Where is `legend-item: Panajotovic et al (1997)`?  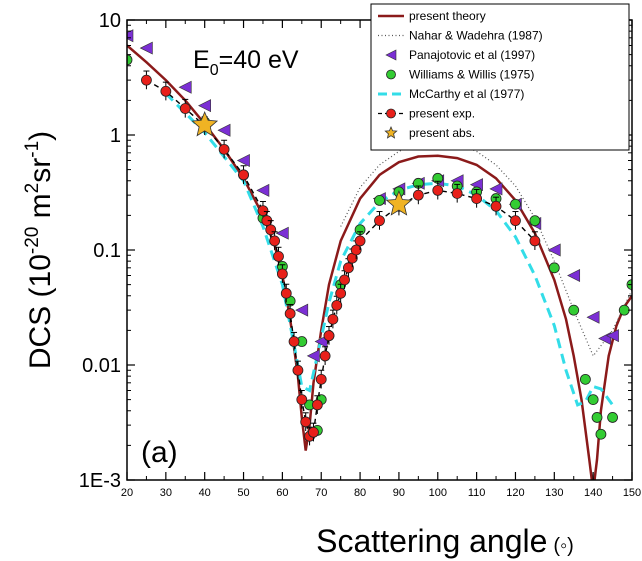
legend-item: Panajotovic et al (1997) is located at coordinates (460, 55).